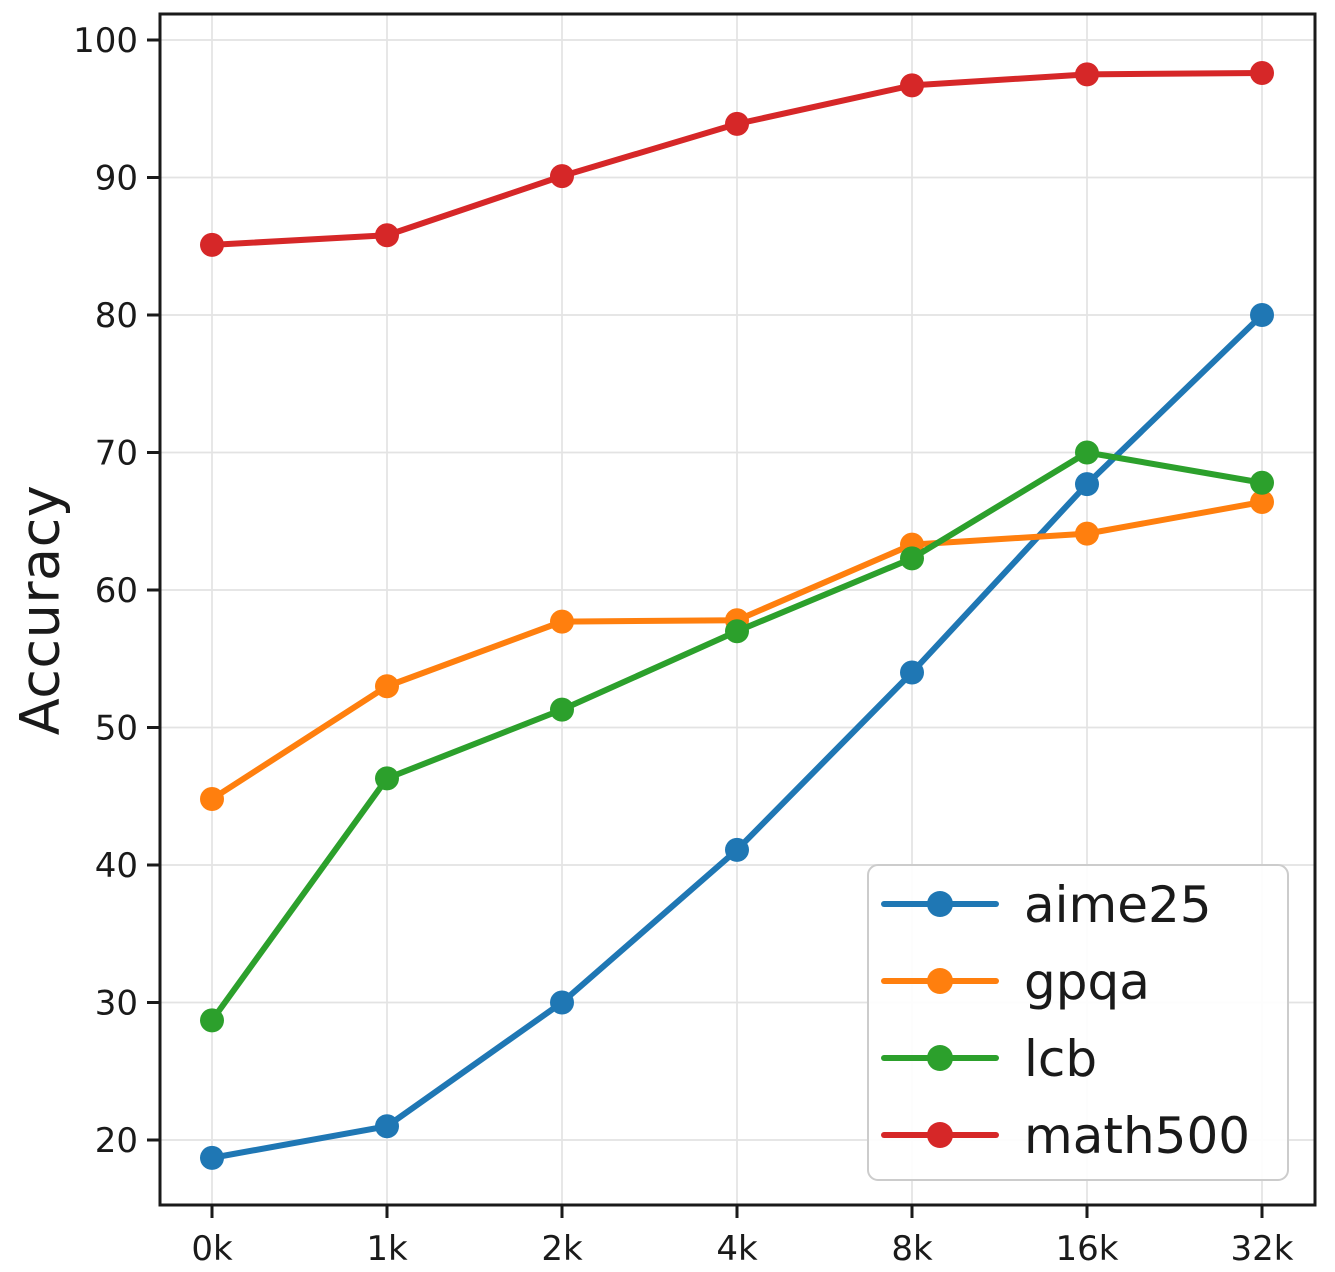  What do you see at coordinates (116, 729) in the screenshot?
I see `y-tick-label-50: 50` at bounding box center [116, 729].